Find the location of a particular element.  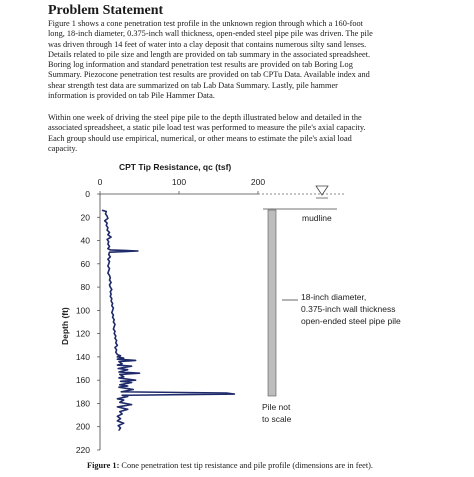

caption-label: Figure 1: is located at coordinates (103, 465).